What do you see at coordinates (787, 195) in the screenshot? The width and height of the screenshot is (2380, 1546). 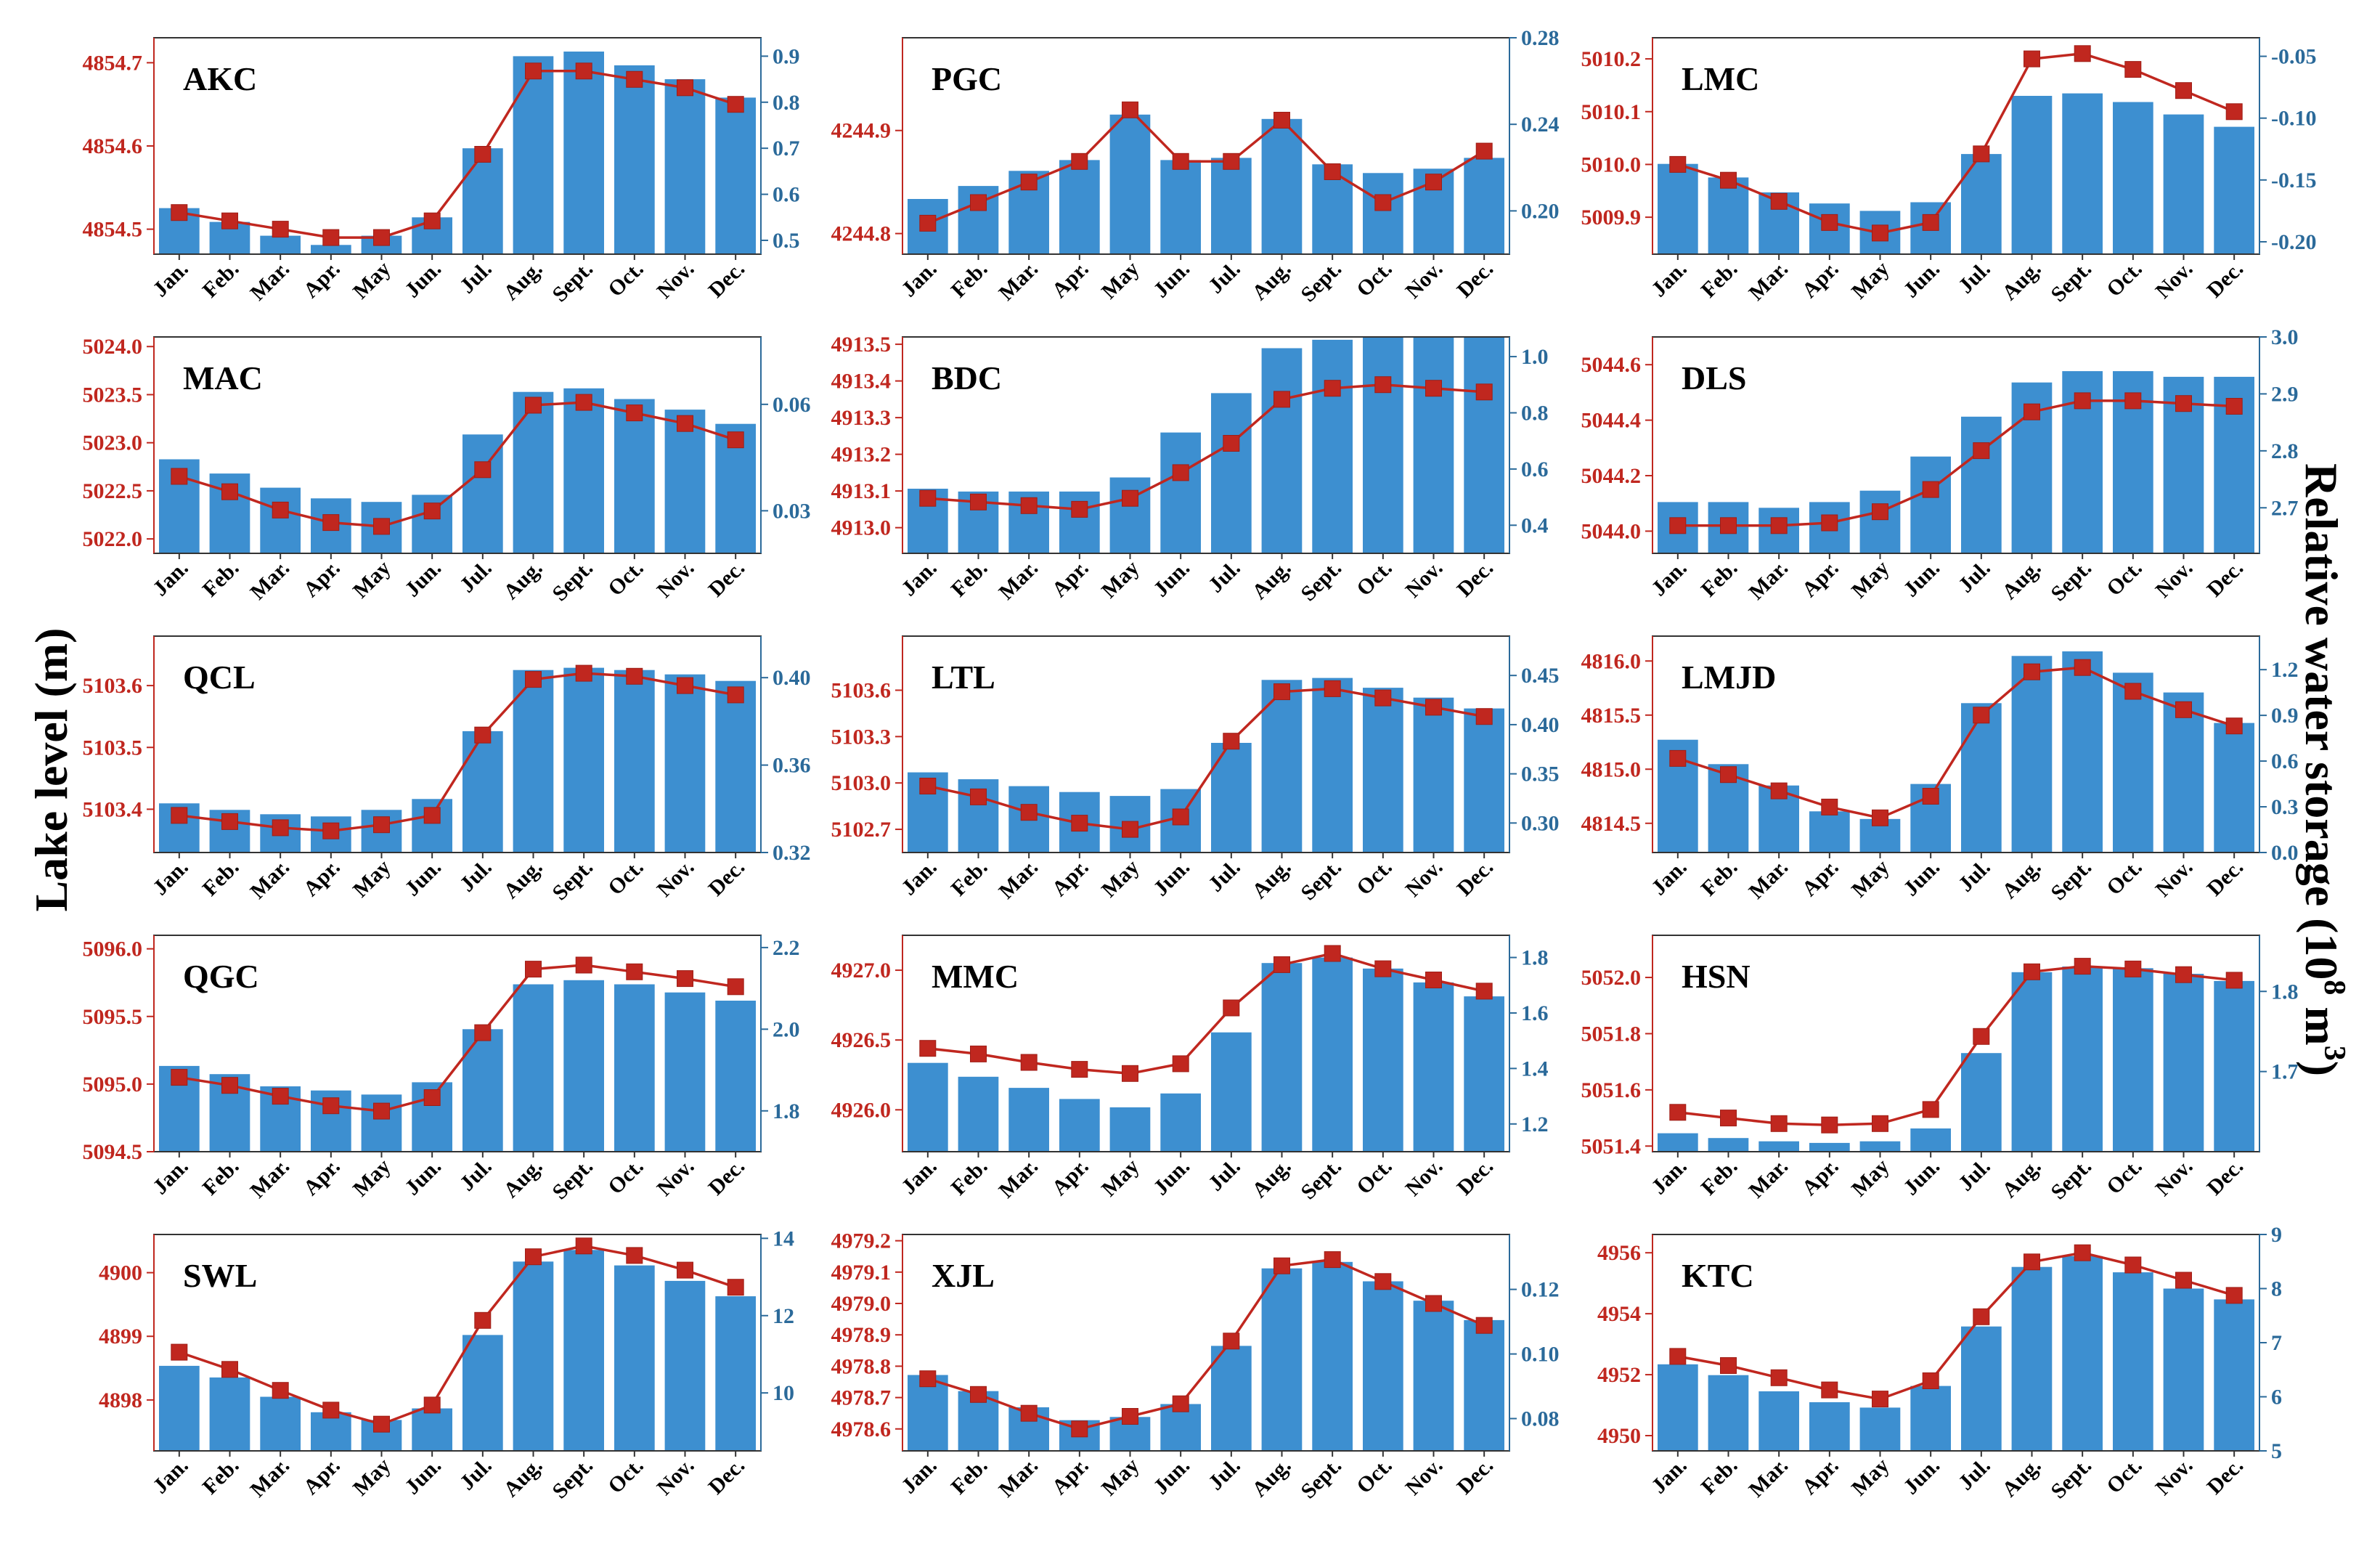 I see `right-tick-label: 0.6` at bounding box center [787, 195].